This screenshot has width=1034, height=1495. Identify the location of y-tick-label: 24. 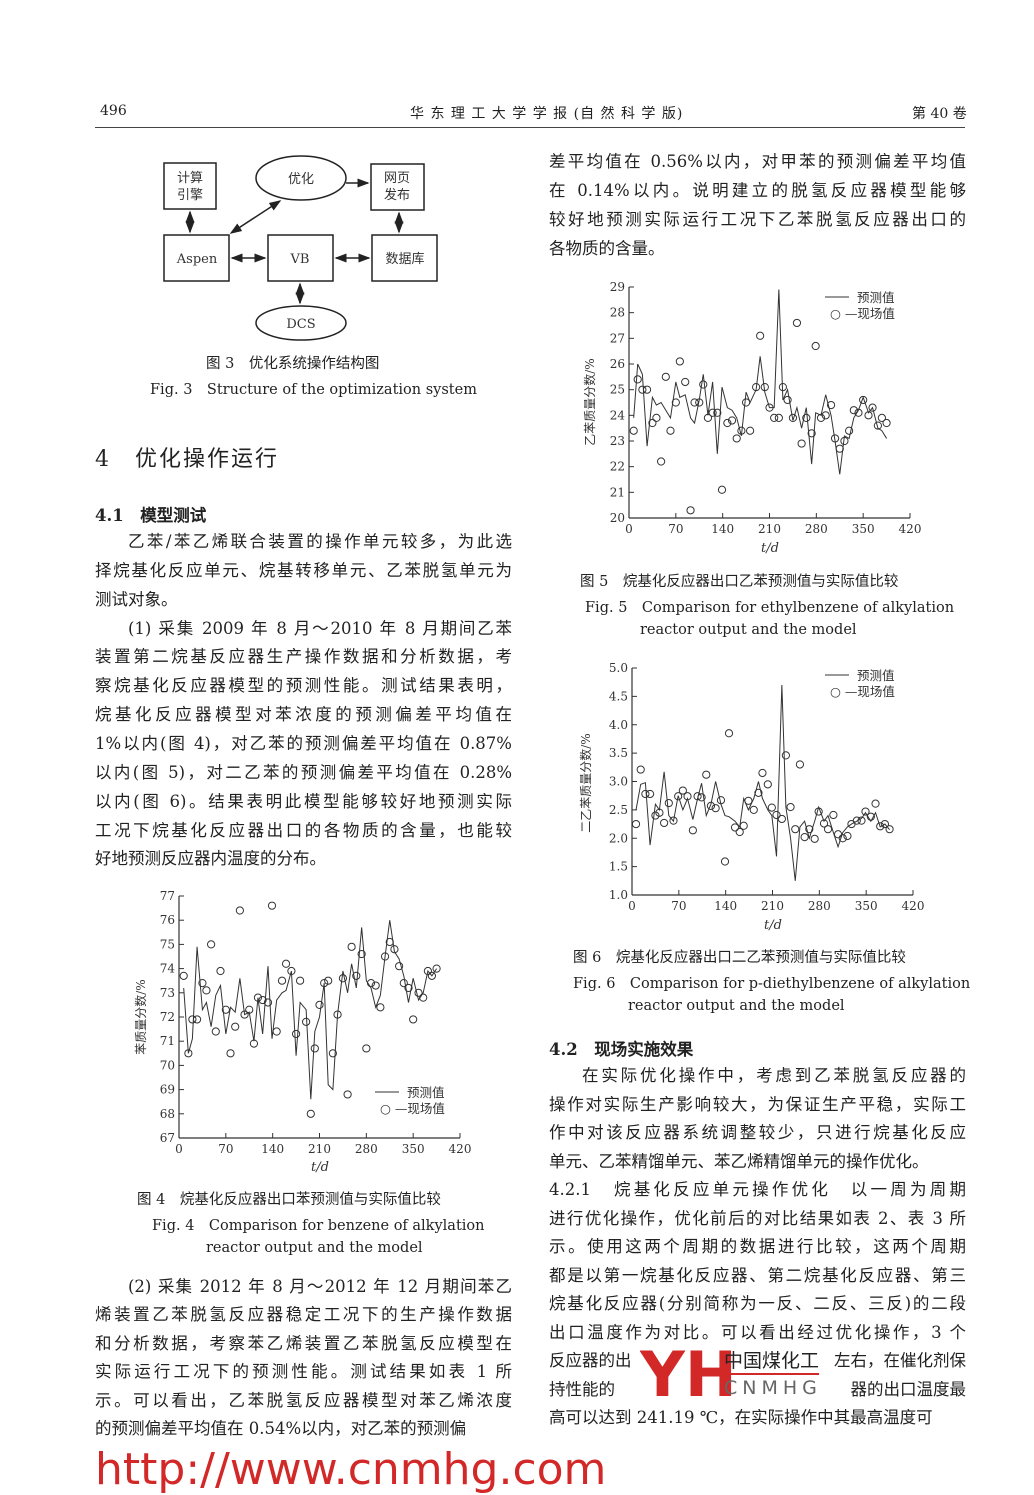
(618, 415).